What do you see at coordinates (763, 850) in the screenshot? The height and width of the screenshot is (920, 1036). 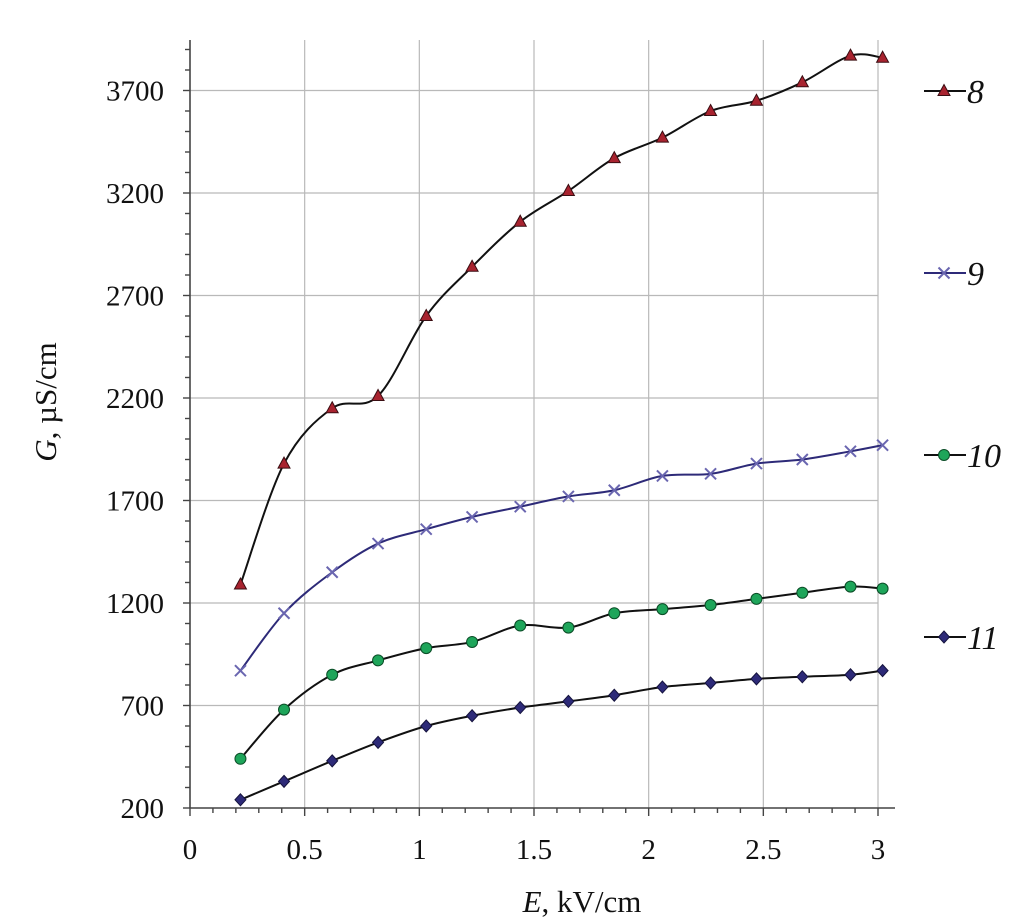 I see `x-tick-label: 2.5` at bounding box center [763, 850].